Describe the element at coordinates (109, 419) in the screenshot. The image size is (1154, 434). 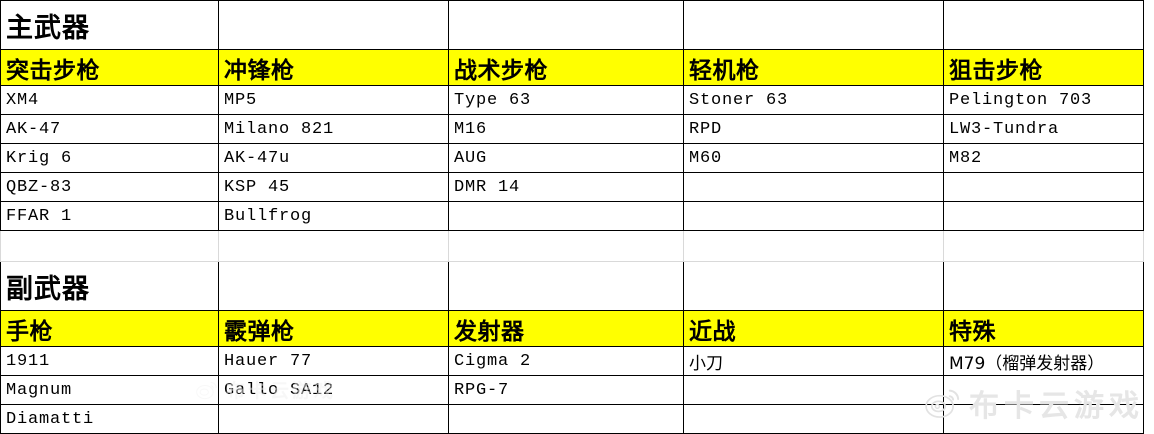
I see `cell-weapon: Diamatti` at that location.